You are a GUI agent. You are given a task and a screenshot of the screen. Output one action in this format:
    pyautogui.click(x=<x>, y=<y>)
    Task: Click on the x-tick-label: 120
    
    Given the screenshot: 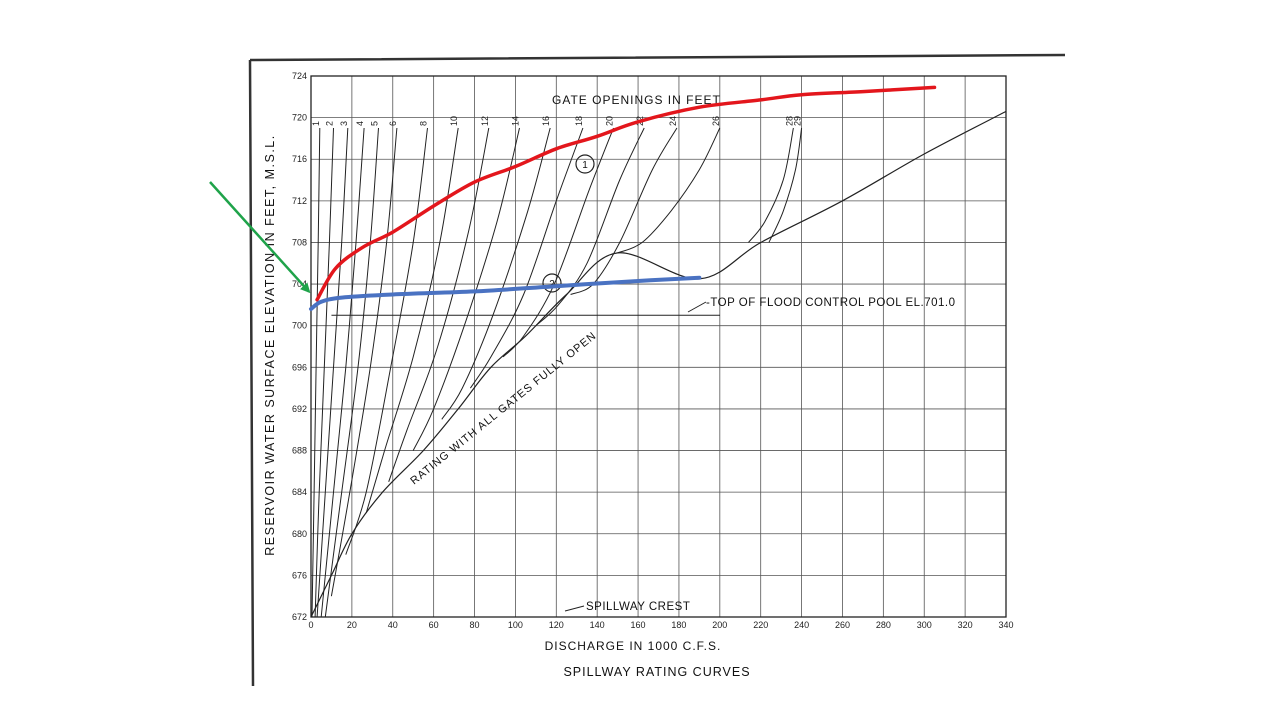 What is the action you would take?
    pyautogui.click(x=556, y=625)
    